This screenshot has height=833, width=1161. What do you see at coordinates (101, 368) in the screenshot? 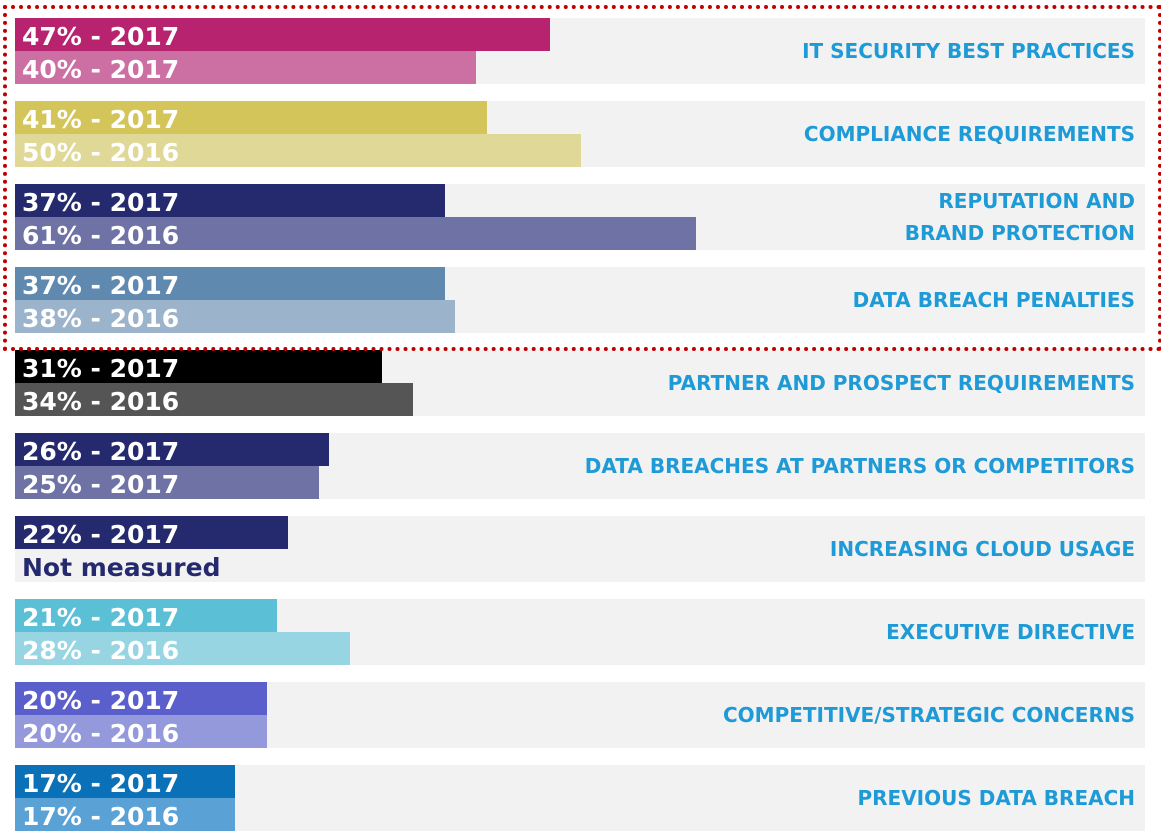
I see `value-label: 31% - 2017` at bounding box center [101, 368].